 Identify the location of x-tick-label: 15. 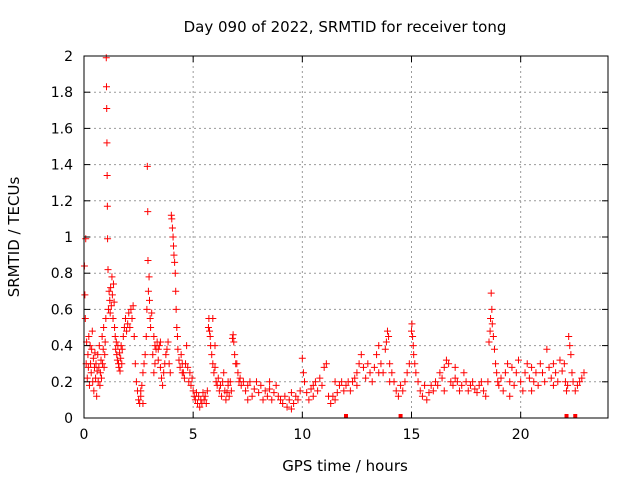
(412, 435).